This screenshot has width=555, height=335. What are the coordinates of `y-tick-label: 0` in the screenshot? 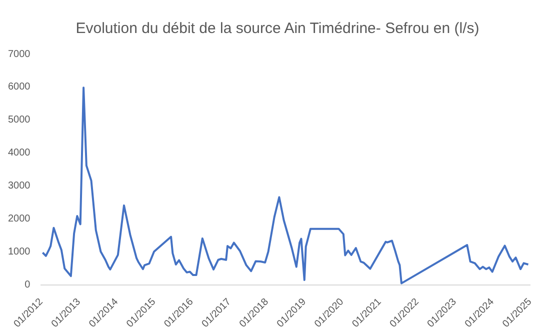 It's located at (27, 285).